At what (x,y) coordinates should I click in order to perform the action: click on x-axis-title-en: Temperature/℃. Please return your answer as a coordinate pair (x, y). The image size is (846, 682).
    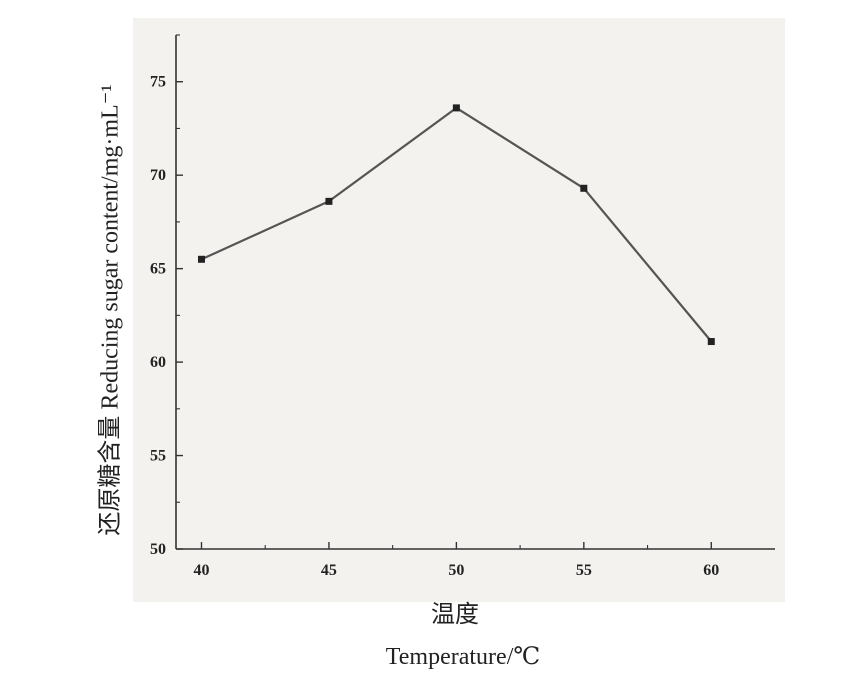
    Looking at the image, I should click on (463, 657).